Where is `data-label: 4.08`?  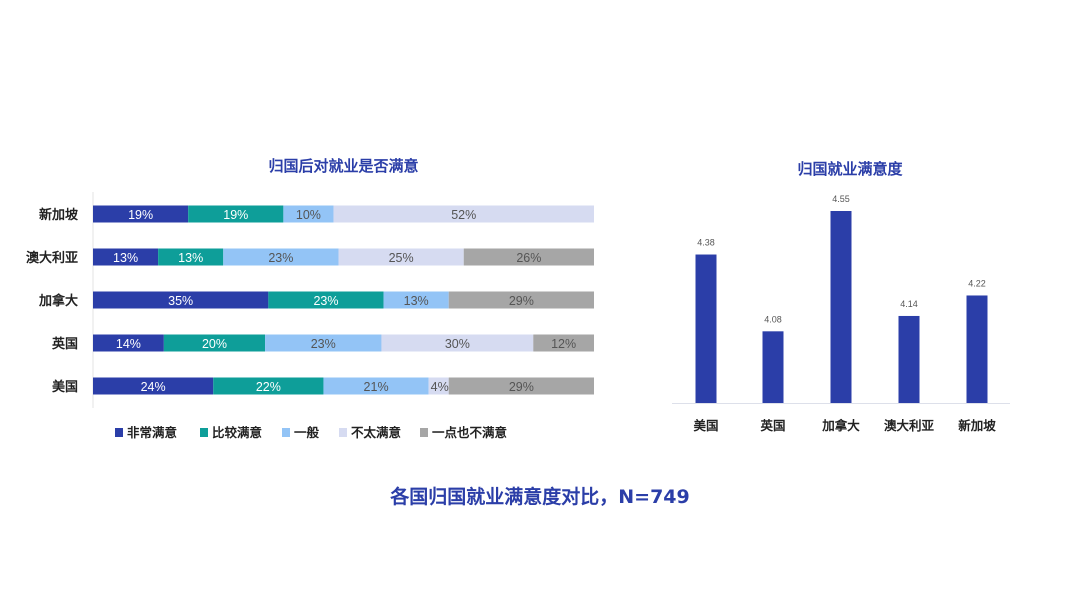
data-label: 4.08 is located at coordinates (773, 319).